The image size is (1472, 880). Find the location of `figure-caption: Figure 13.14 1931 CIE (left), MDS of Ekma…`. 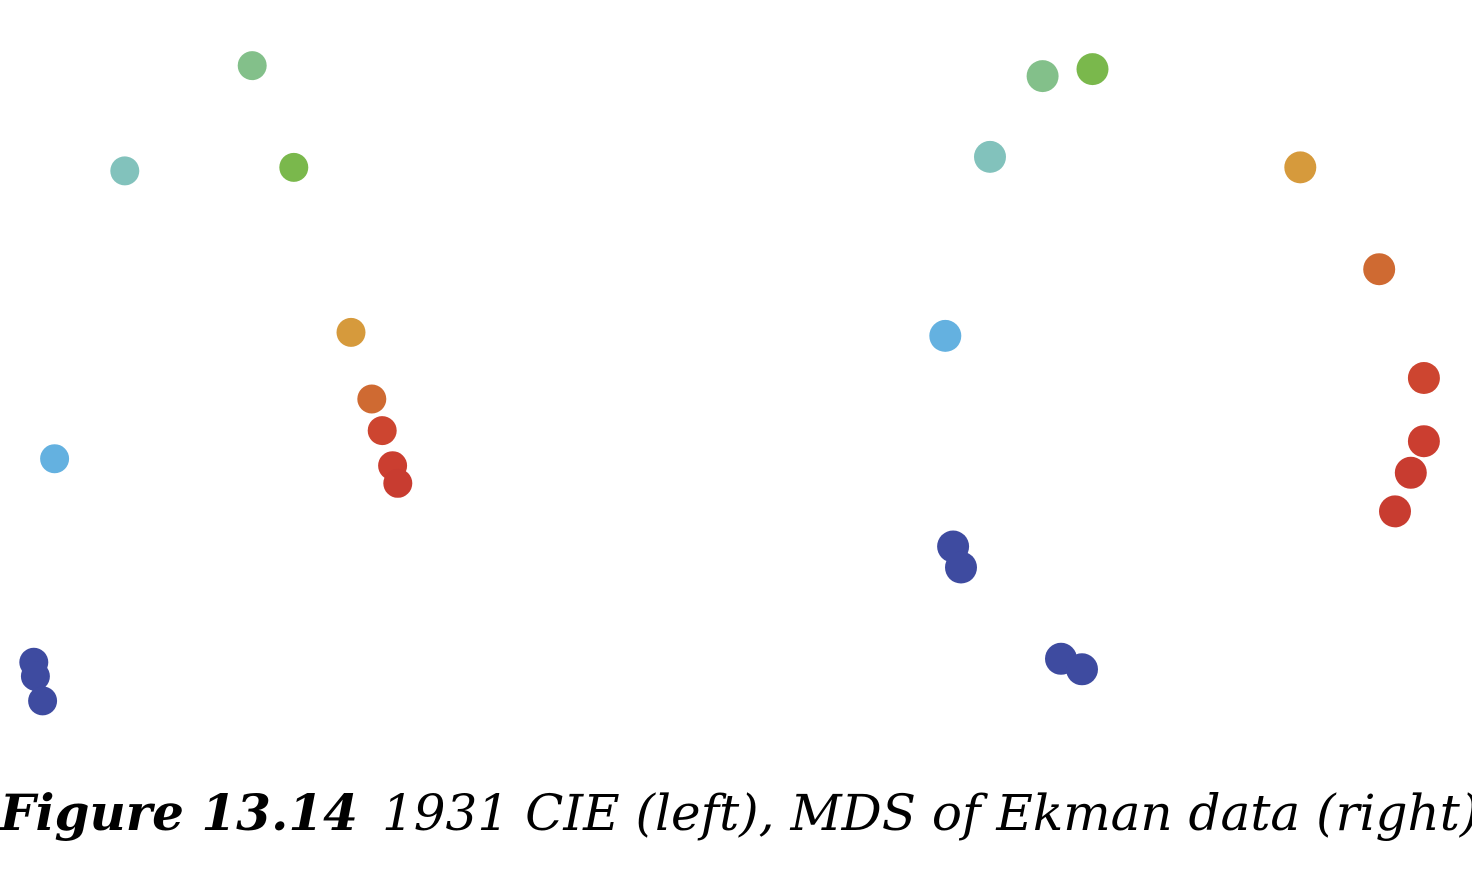

figure-caption: Figure 13.14 1931 CIE (left), MDS of Ekma… is located at coordinates (736, 813).